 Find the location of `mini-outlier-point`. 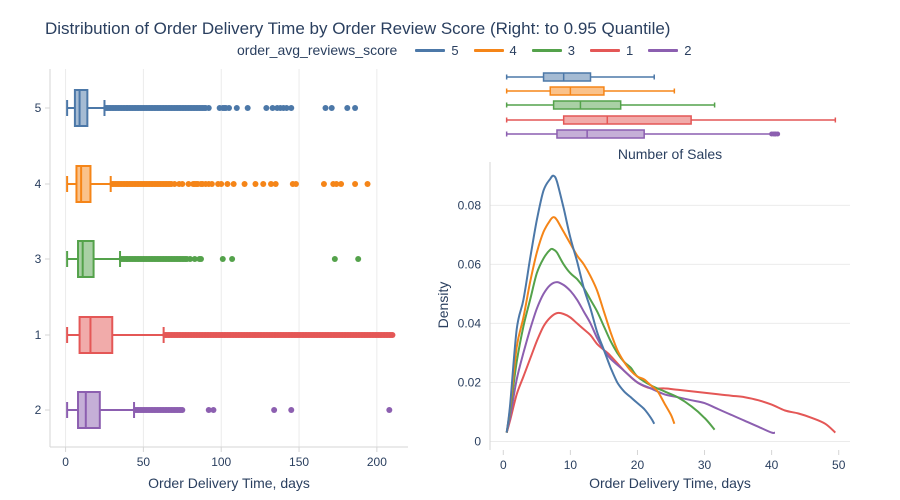

mini-outlier-point is located at coordinates (778, 134).